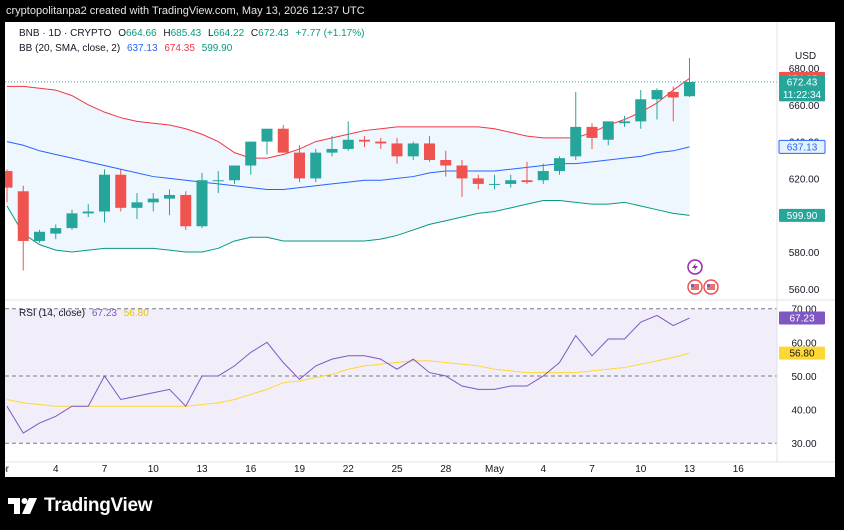  Describe the element at coordinates (7, 469) in the screenshot. I see `time-axis-label: Apr` at that location.